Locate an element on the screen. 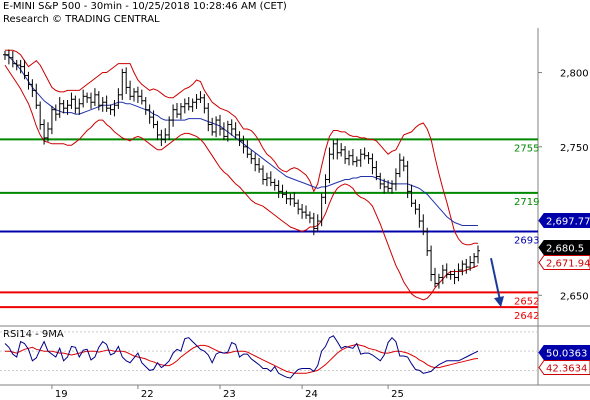  value-tag-label: 2,697.77 is located at coordinates (568, 222).